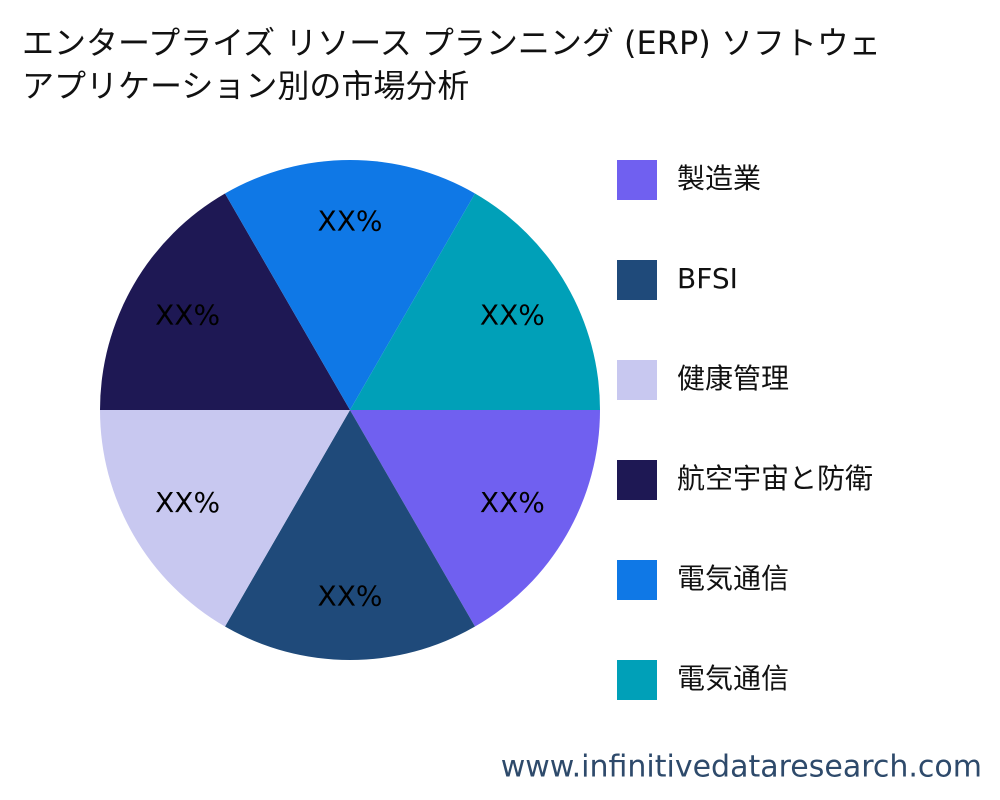  Describe the element at coordinates (245, 86) in the screenshot. I see `chart-title: アプリケーション別の市場分析` at that location.